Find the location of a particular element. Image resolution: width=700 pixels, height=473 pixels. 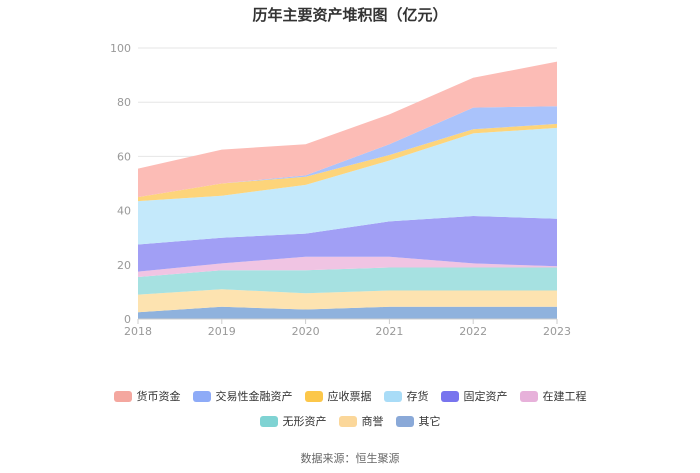

y-tick-label: 100 is located at coordinates (120, 48).